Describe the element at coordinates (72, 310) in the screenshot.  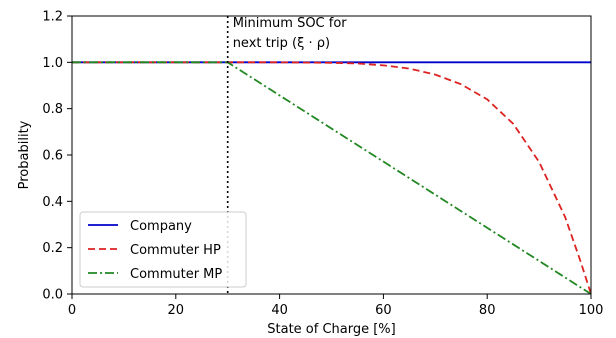
I see `x-tick-label: 0` at that location.